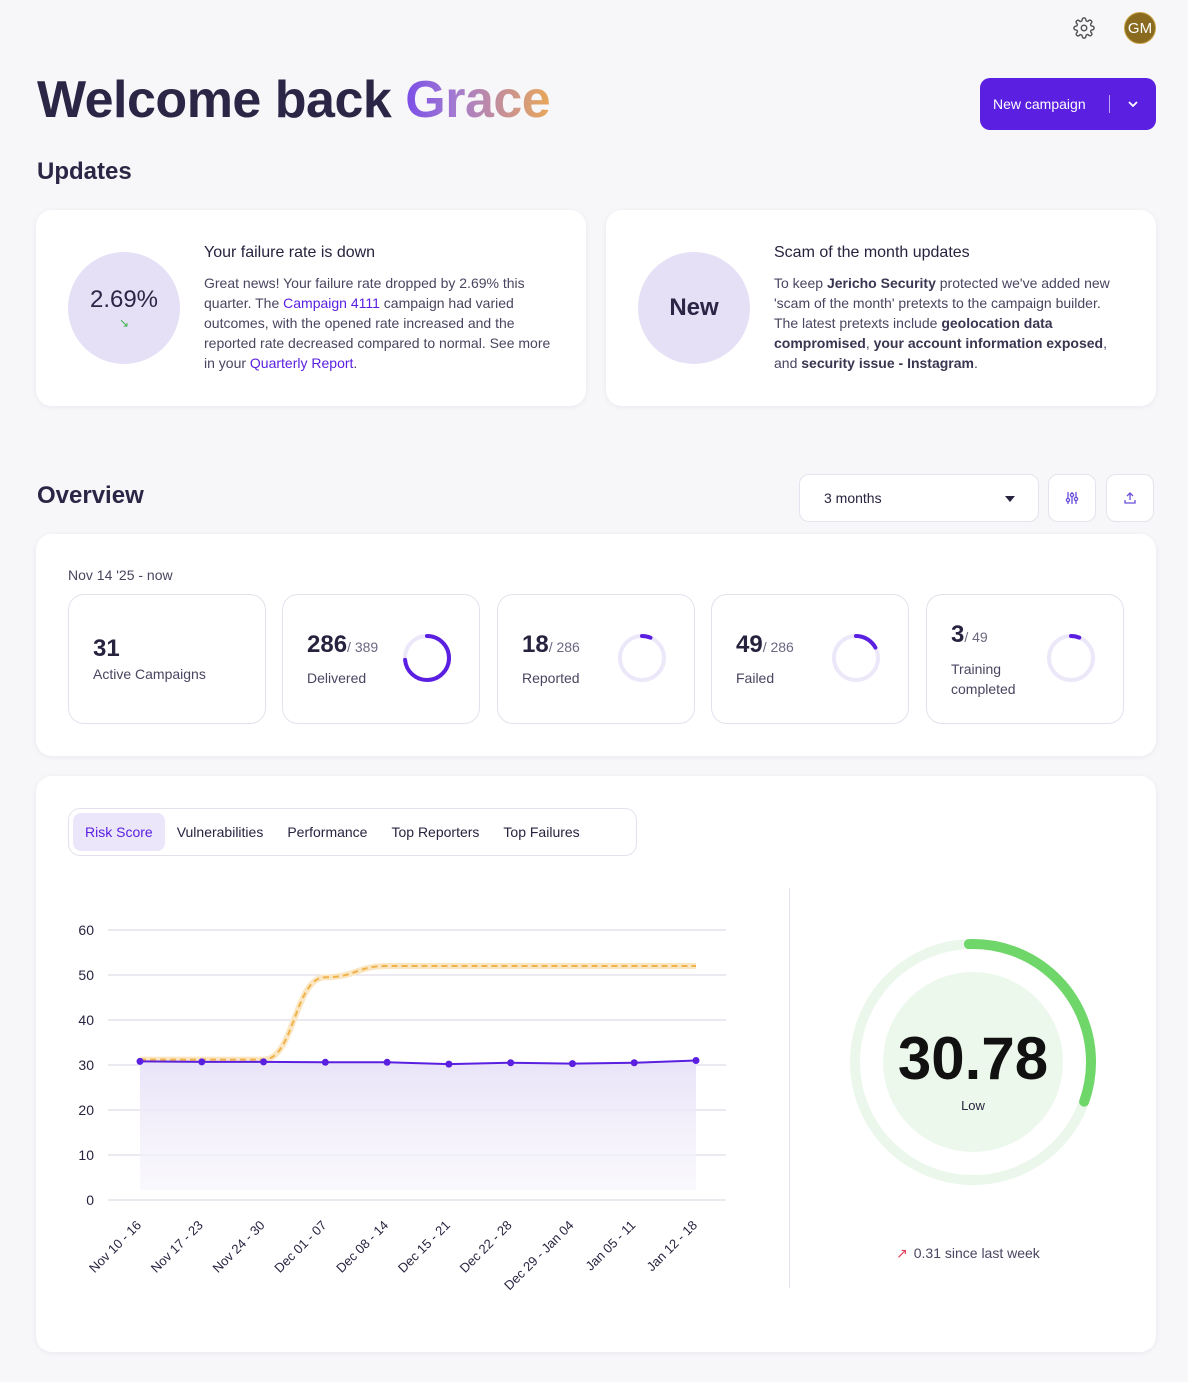 Image resolution: width=1188 pixels, height=1382 pixels. Describe the element at coordinates (86, 1065) in the screenshot. I see `y-tick-label: 30` at that location.